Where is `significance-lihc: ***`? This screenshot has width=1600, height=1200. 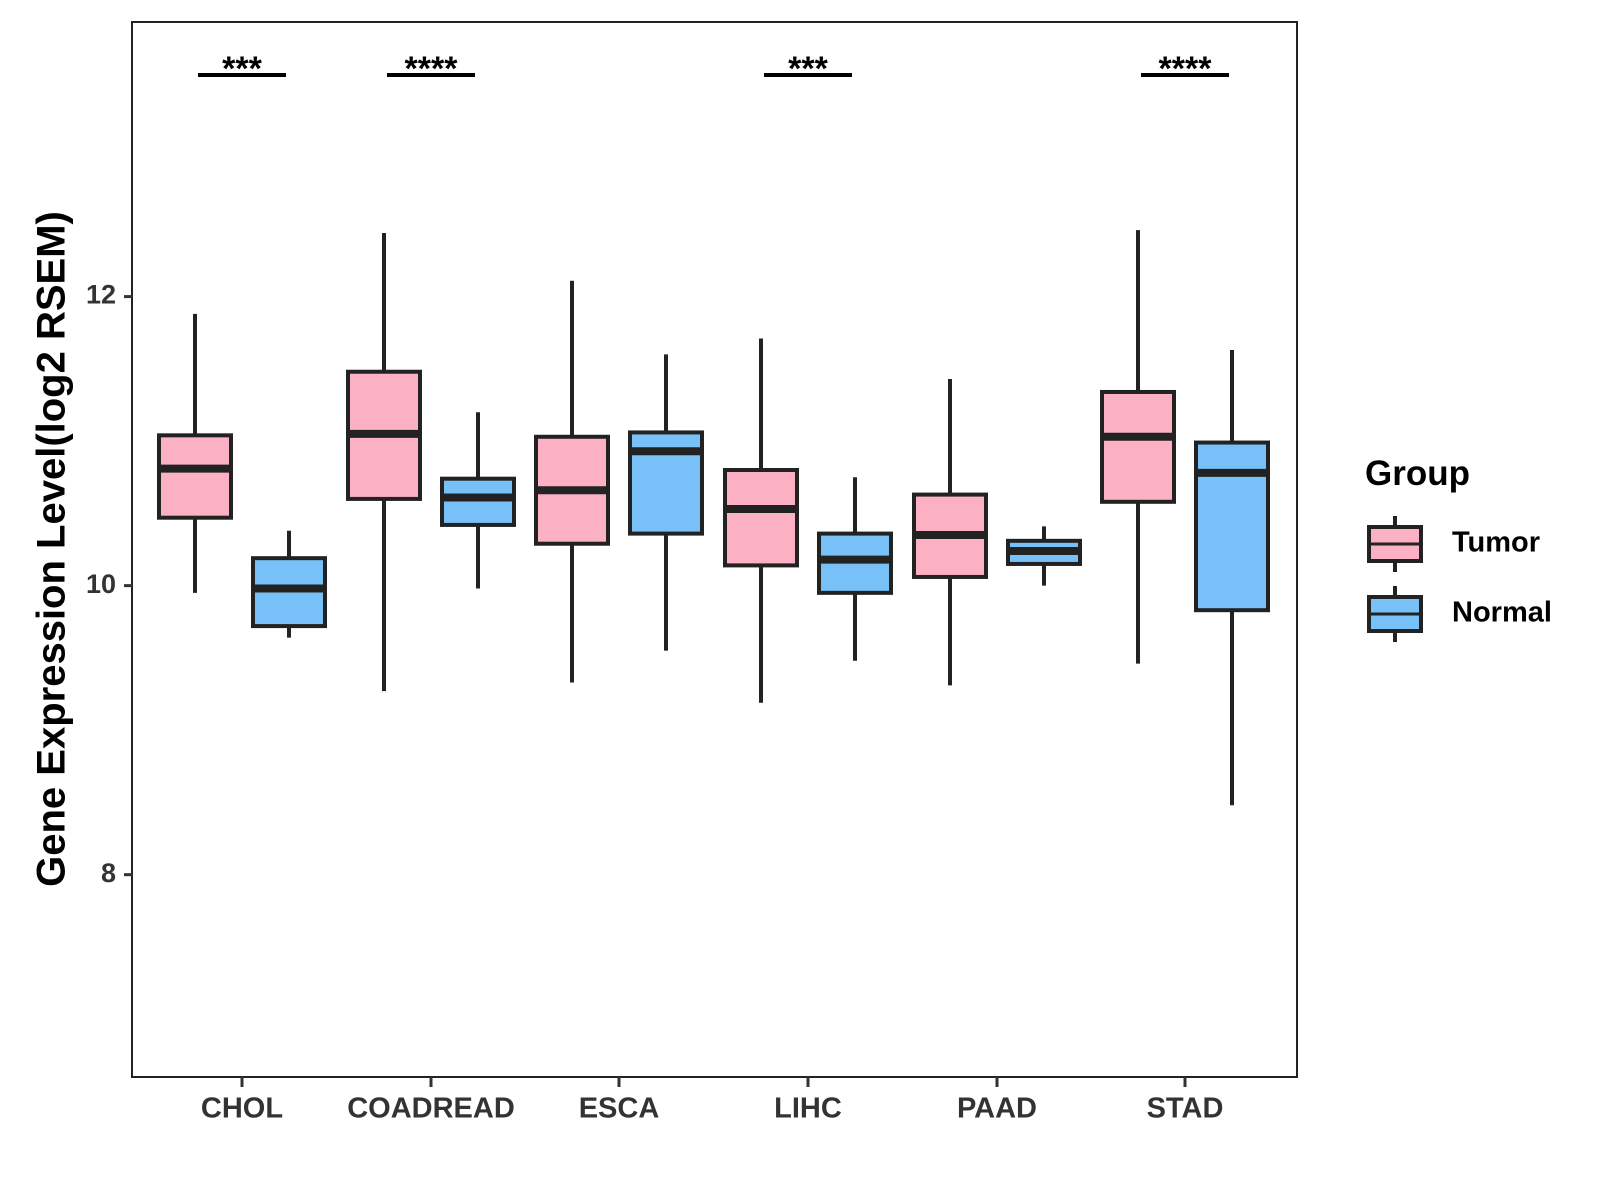 significance-lihc: *** is located at coordinates (808, 69).